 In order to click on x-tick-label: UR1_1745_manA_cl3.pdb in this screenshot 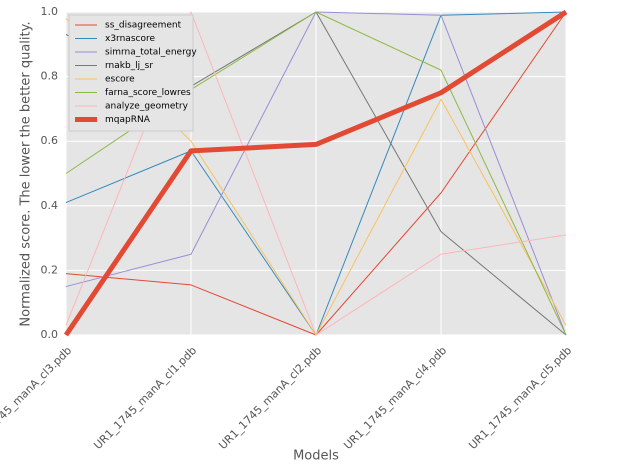, I will do `click(37, 398)`.